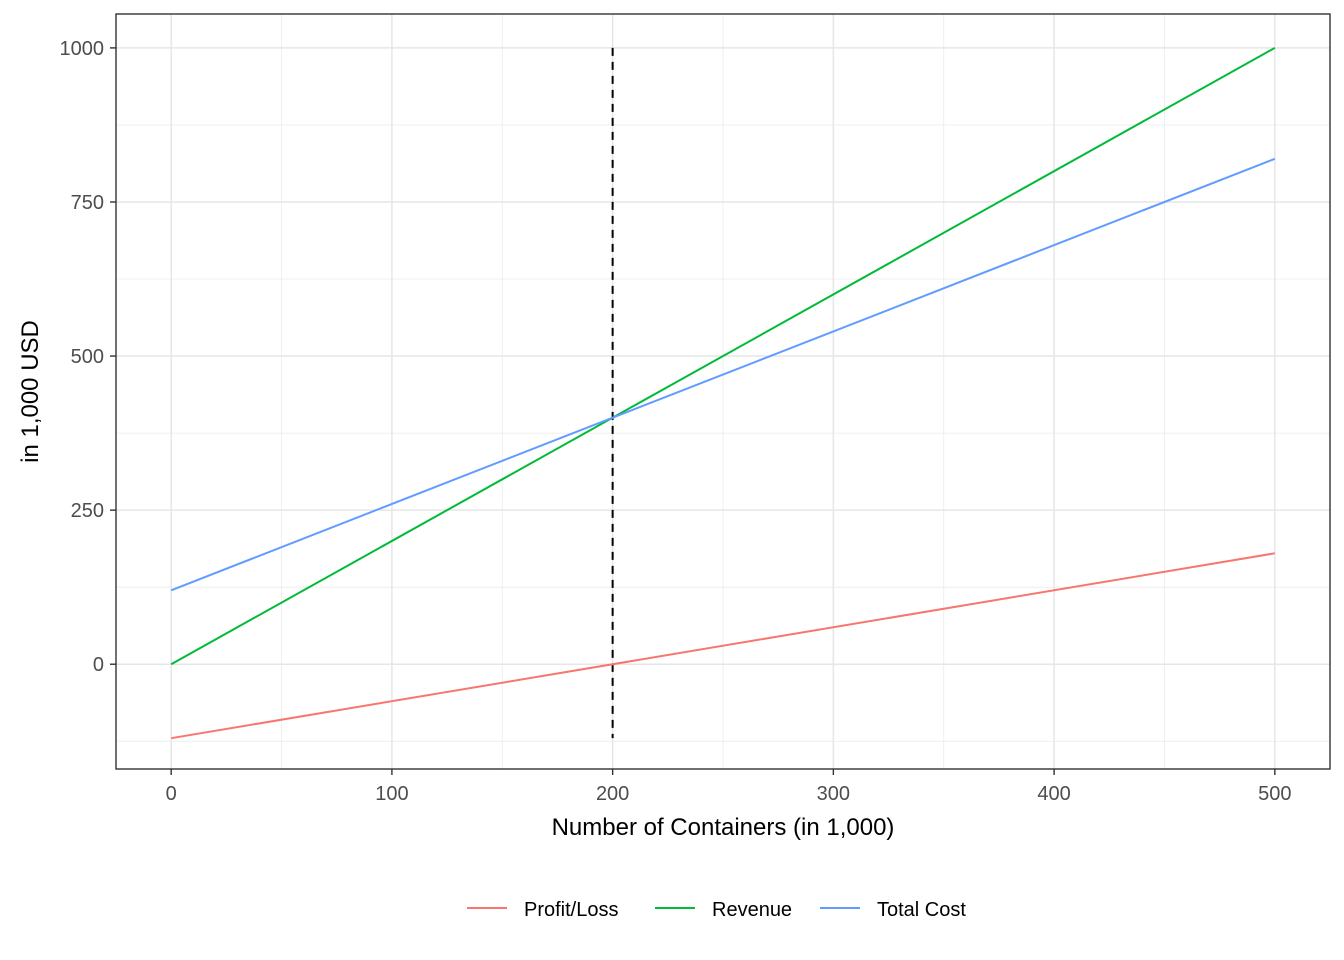 The image size is (1344, 960). I want to click on legend: Profit/Loss Revenue Total Cost, so click(716, 910).